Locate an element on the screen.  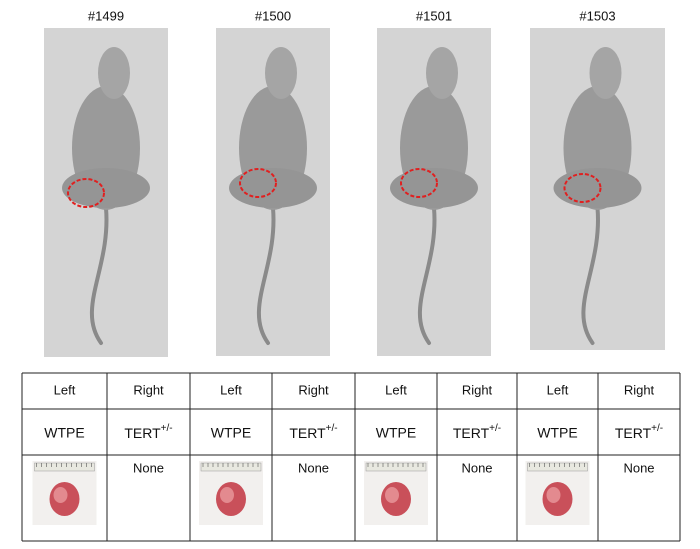
mouse-label: #1500 is located at coordinates (273, 15).